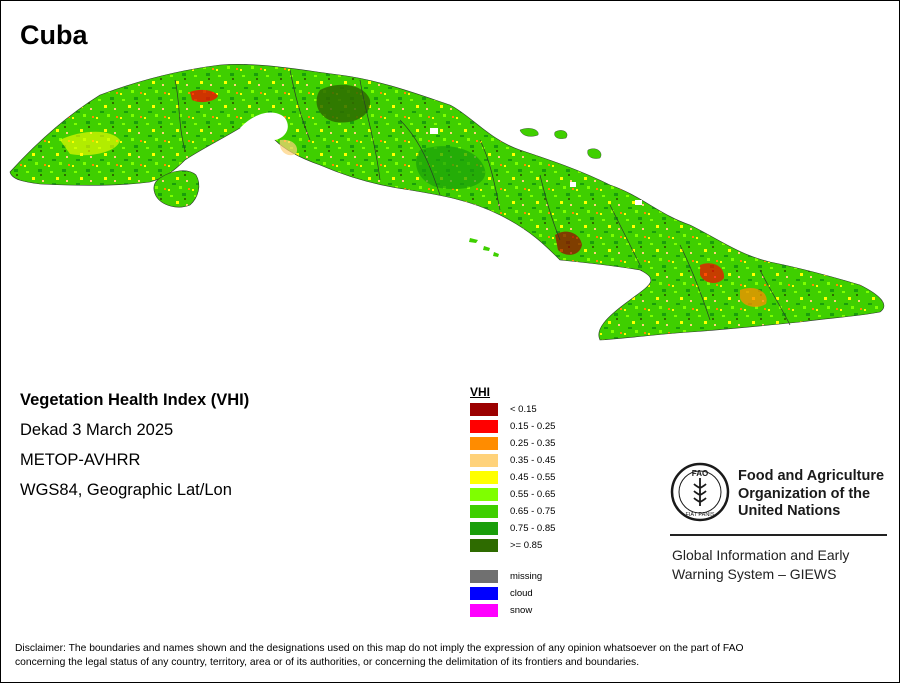 The height and width of the screenshot is (683, 900). Describe the element at coordinates (176, 189) in the screenshot. I see `isla-de-la-juventud` at that location.